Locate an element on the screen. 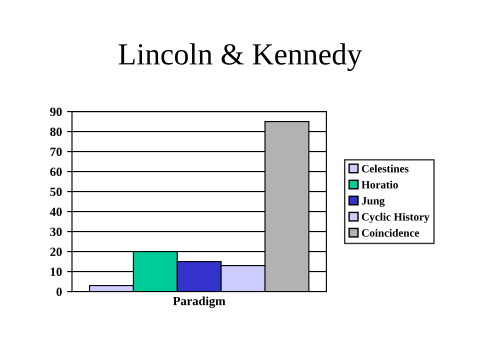 Image resolution: width=480 pixels, height=360 pixels. y-tick-label: 40 is located at coordinates (56, 212).